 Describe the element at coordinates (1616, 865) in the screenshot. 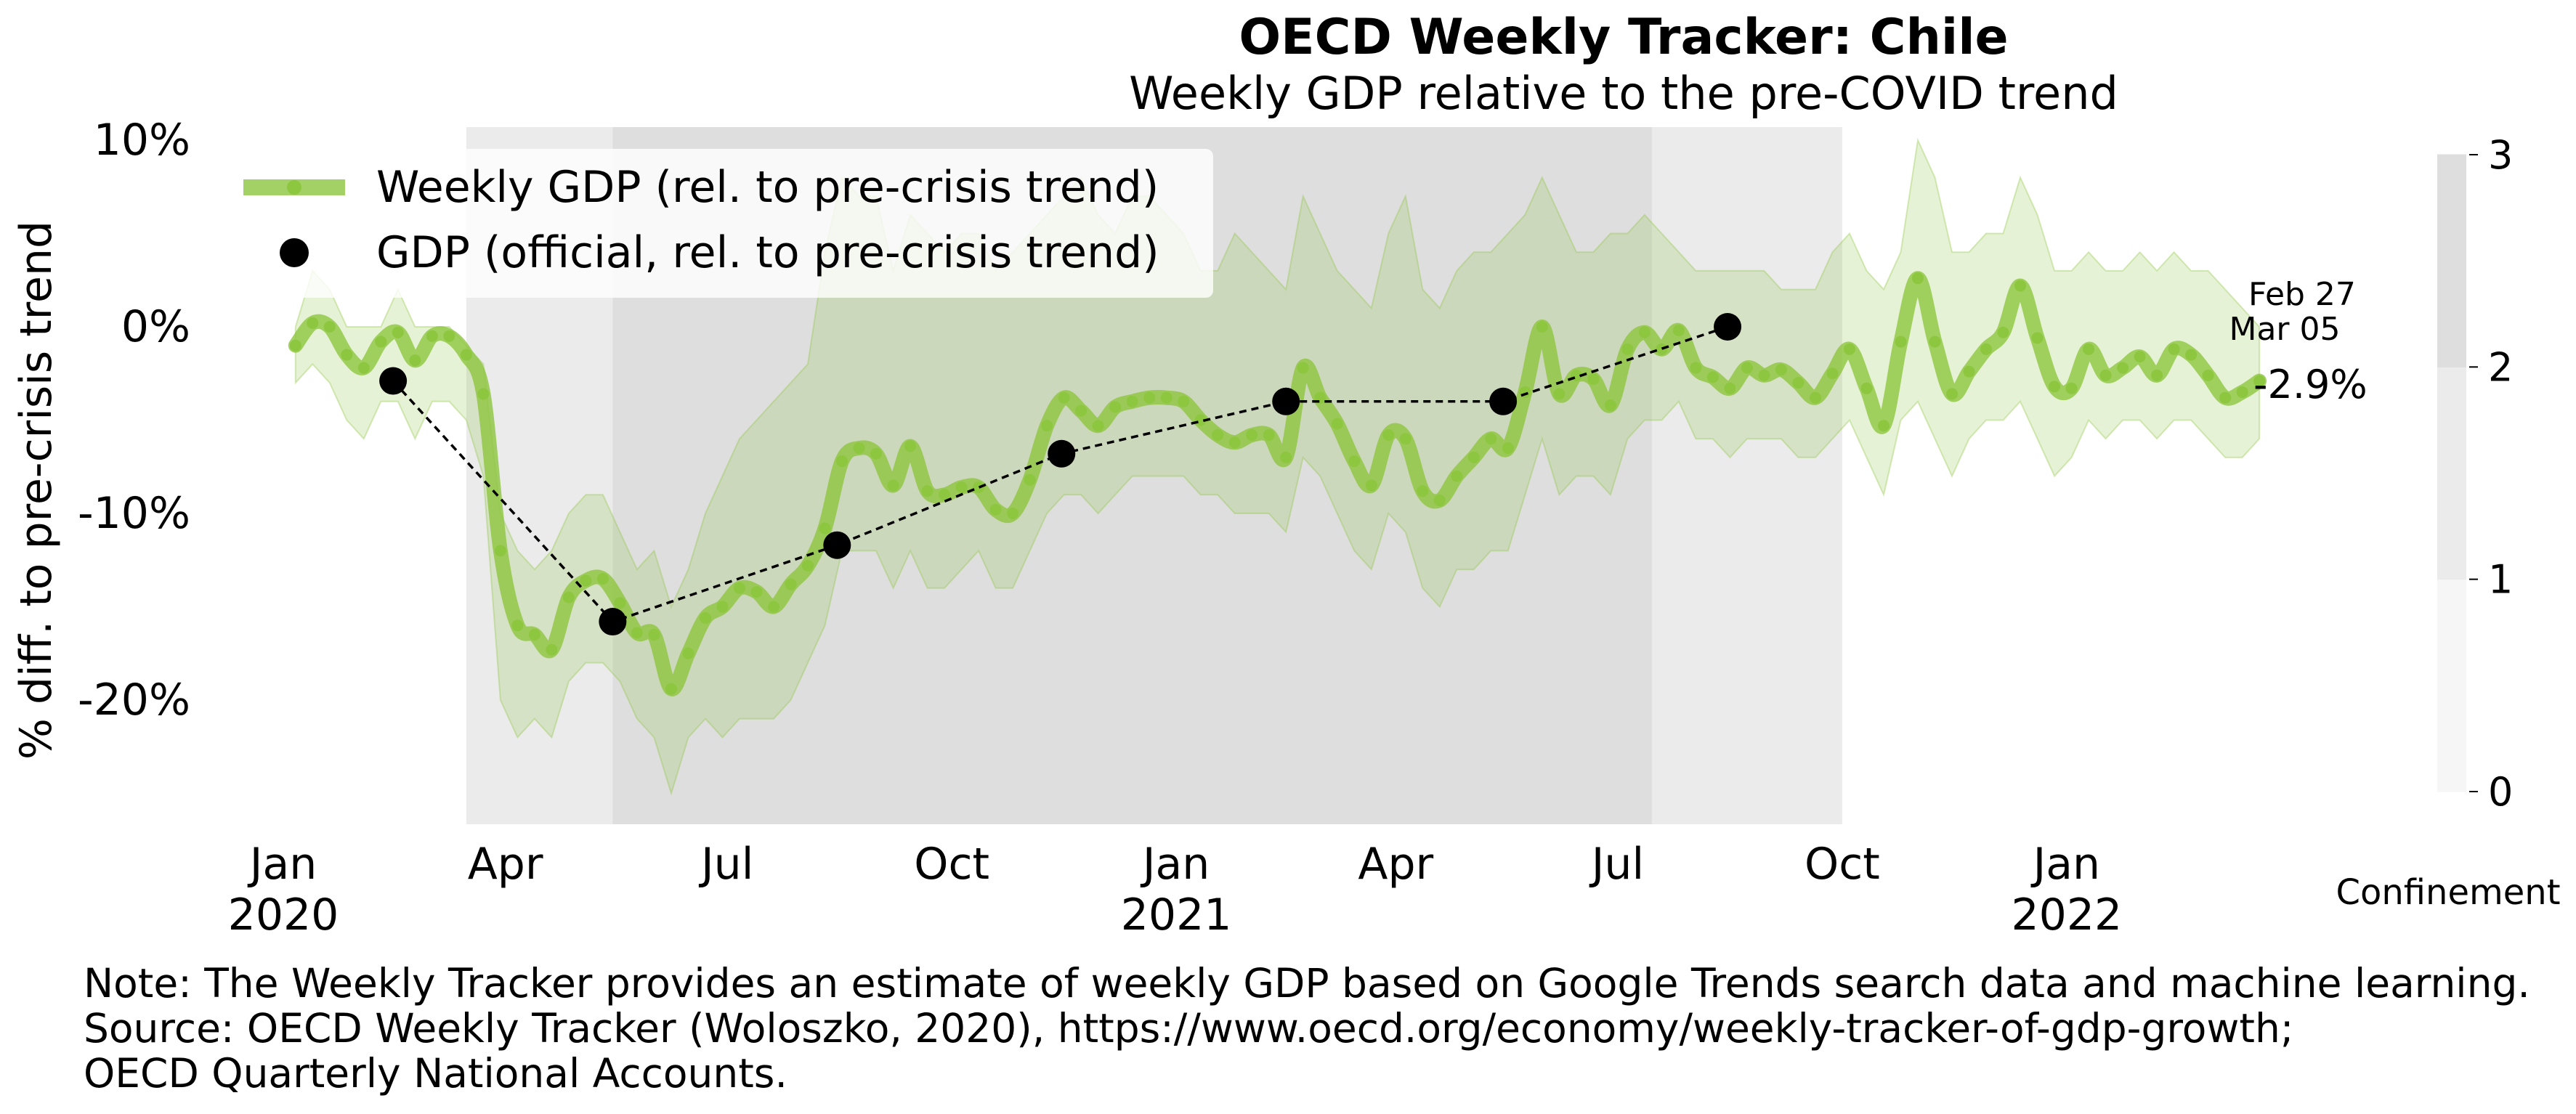

I see `x-tick-label-6: Jul` at that location.